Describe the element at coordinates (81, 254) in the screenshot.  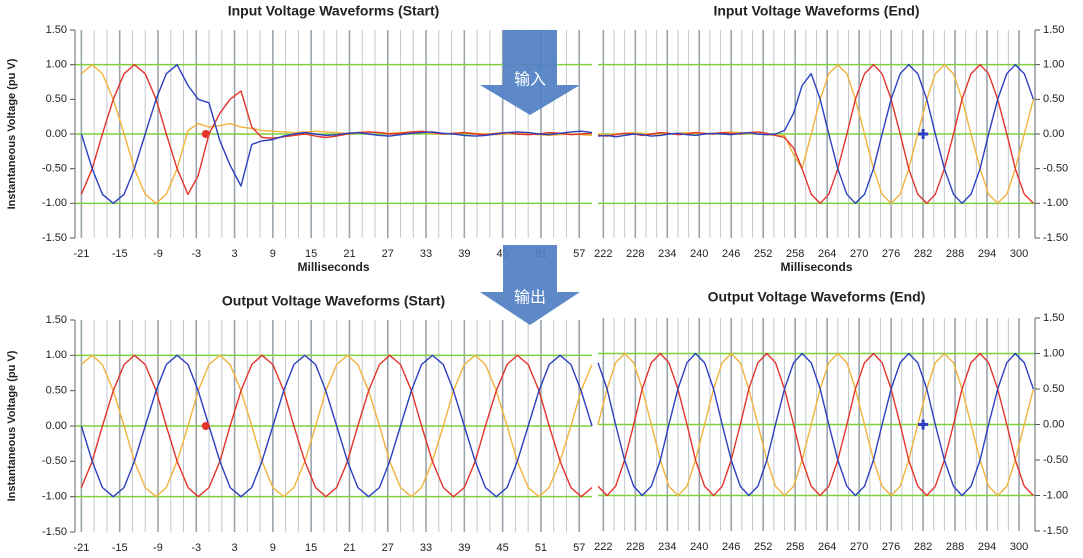
I see `x-tick-label: -21` at that location.